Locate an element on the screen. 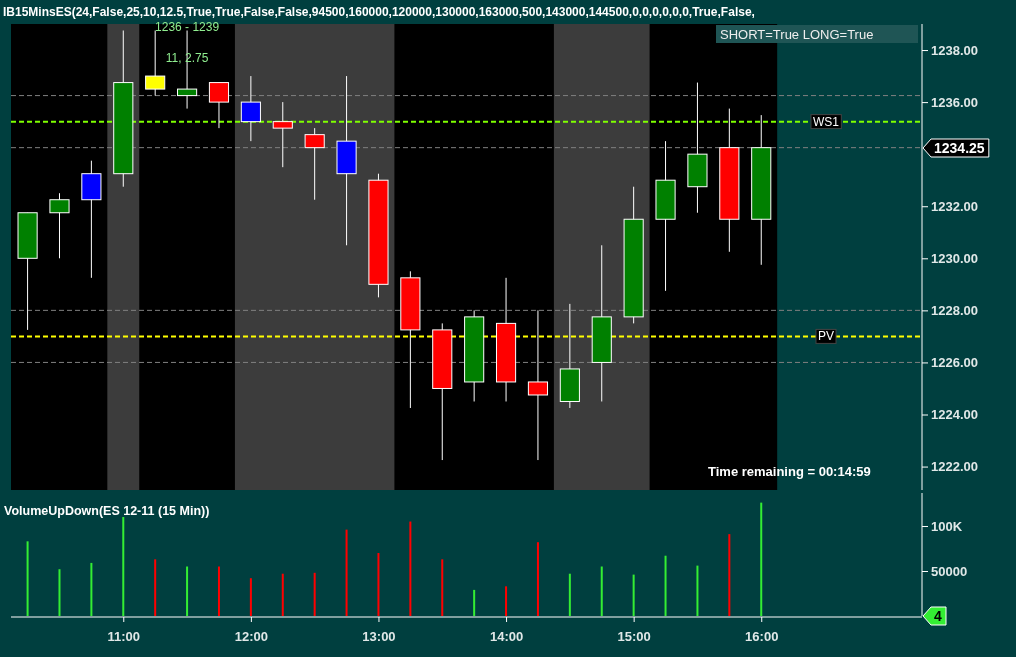 The image size is (1016, 657). x-tick-label: 16:00 is located at coordinates (762, 636).